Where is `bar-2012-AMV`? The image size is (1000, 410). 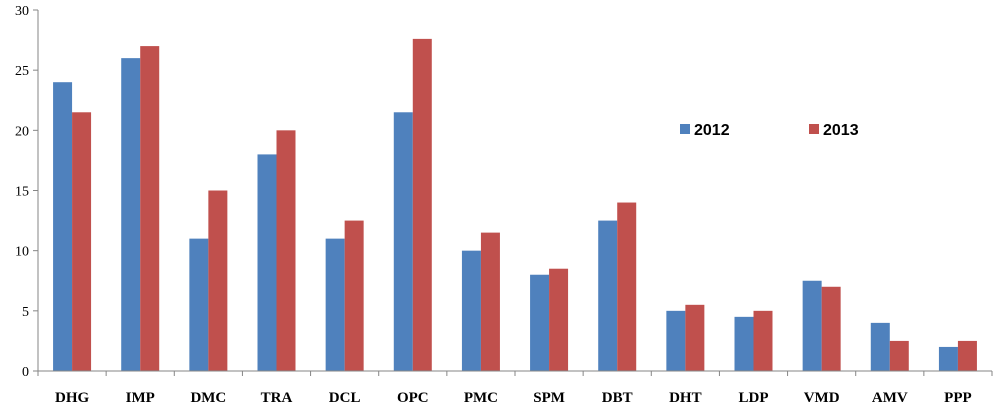 bar-2012-AMV is located at coordinates (880, 346).